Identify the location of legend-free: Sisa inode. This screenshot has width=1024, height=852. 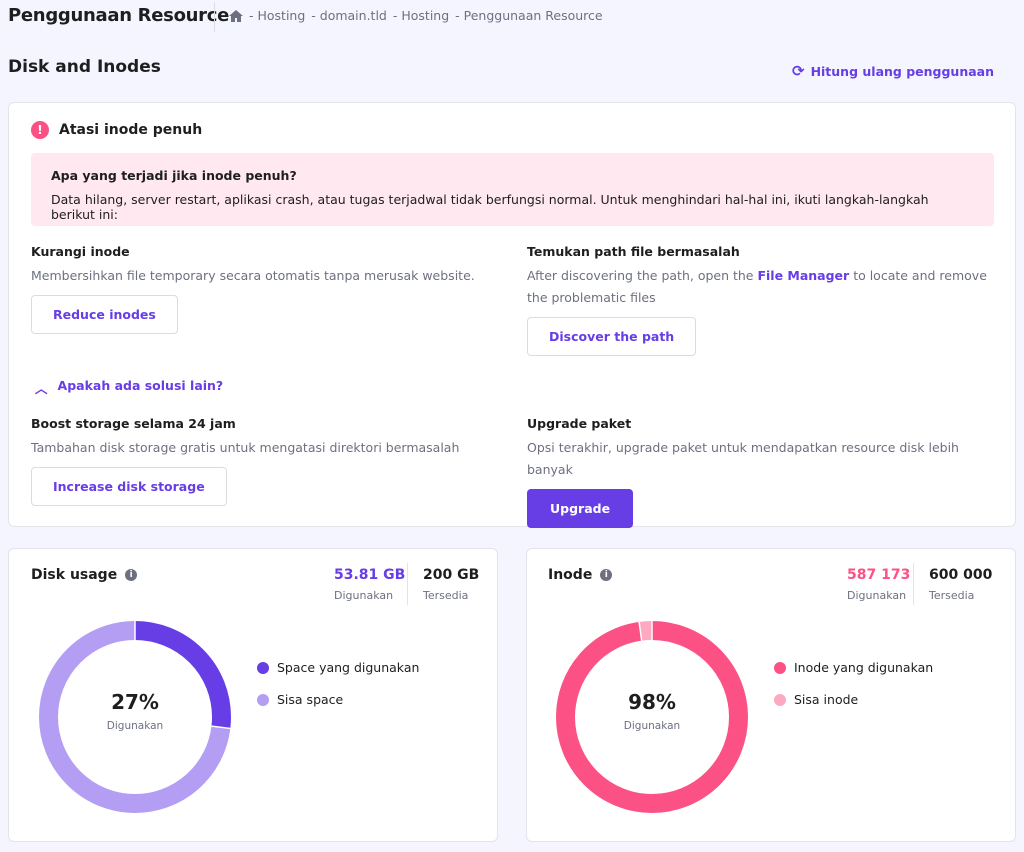
(853, 699).